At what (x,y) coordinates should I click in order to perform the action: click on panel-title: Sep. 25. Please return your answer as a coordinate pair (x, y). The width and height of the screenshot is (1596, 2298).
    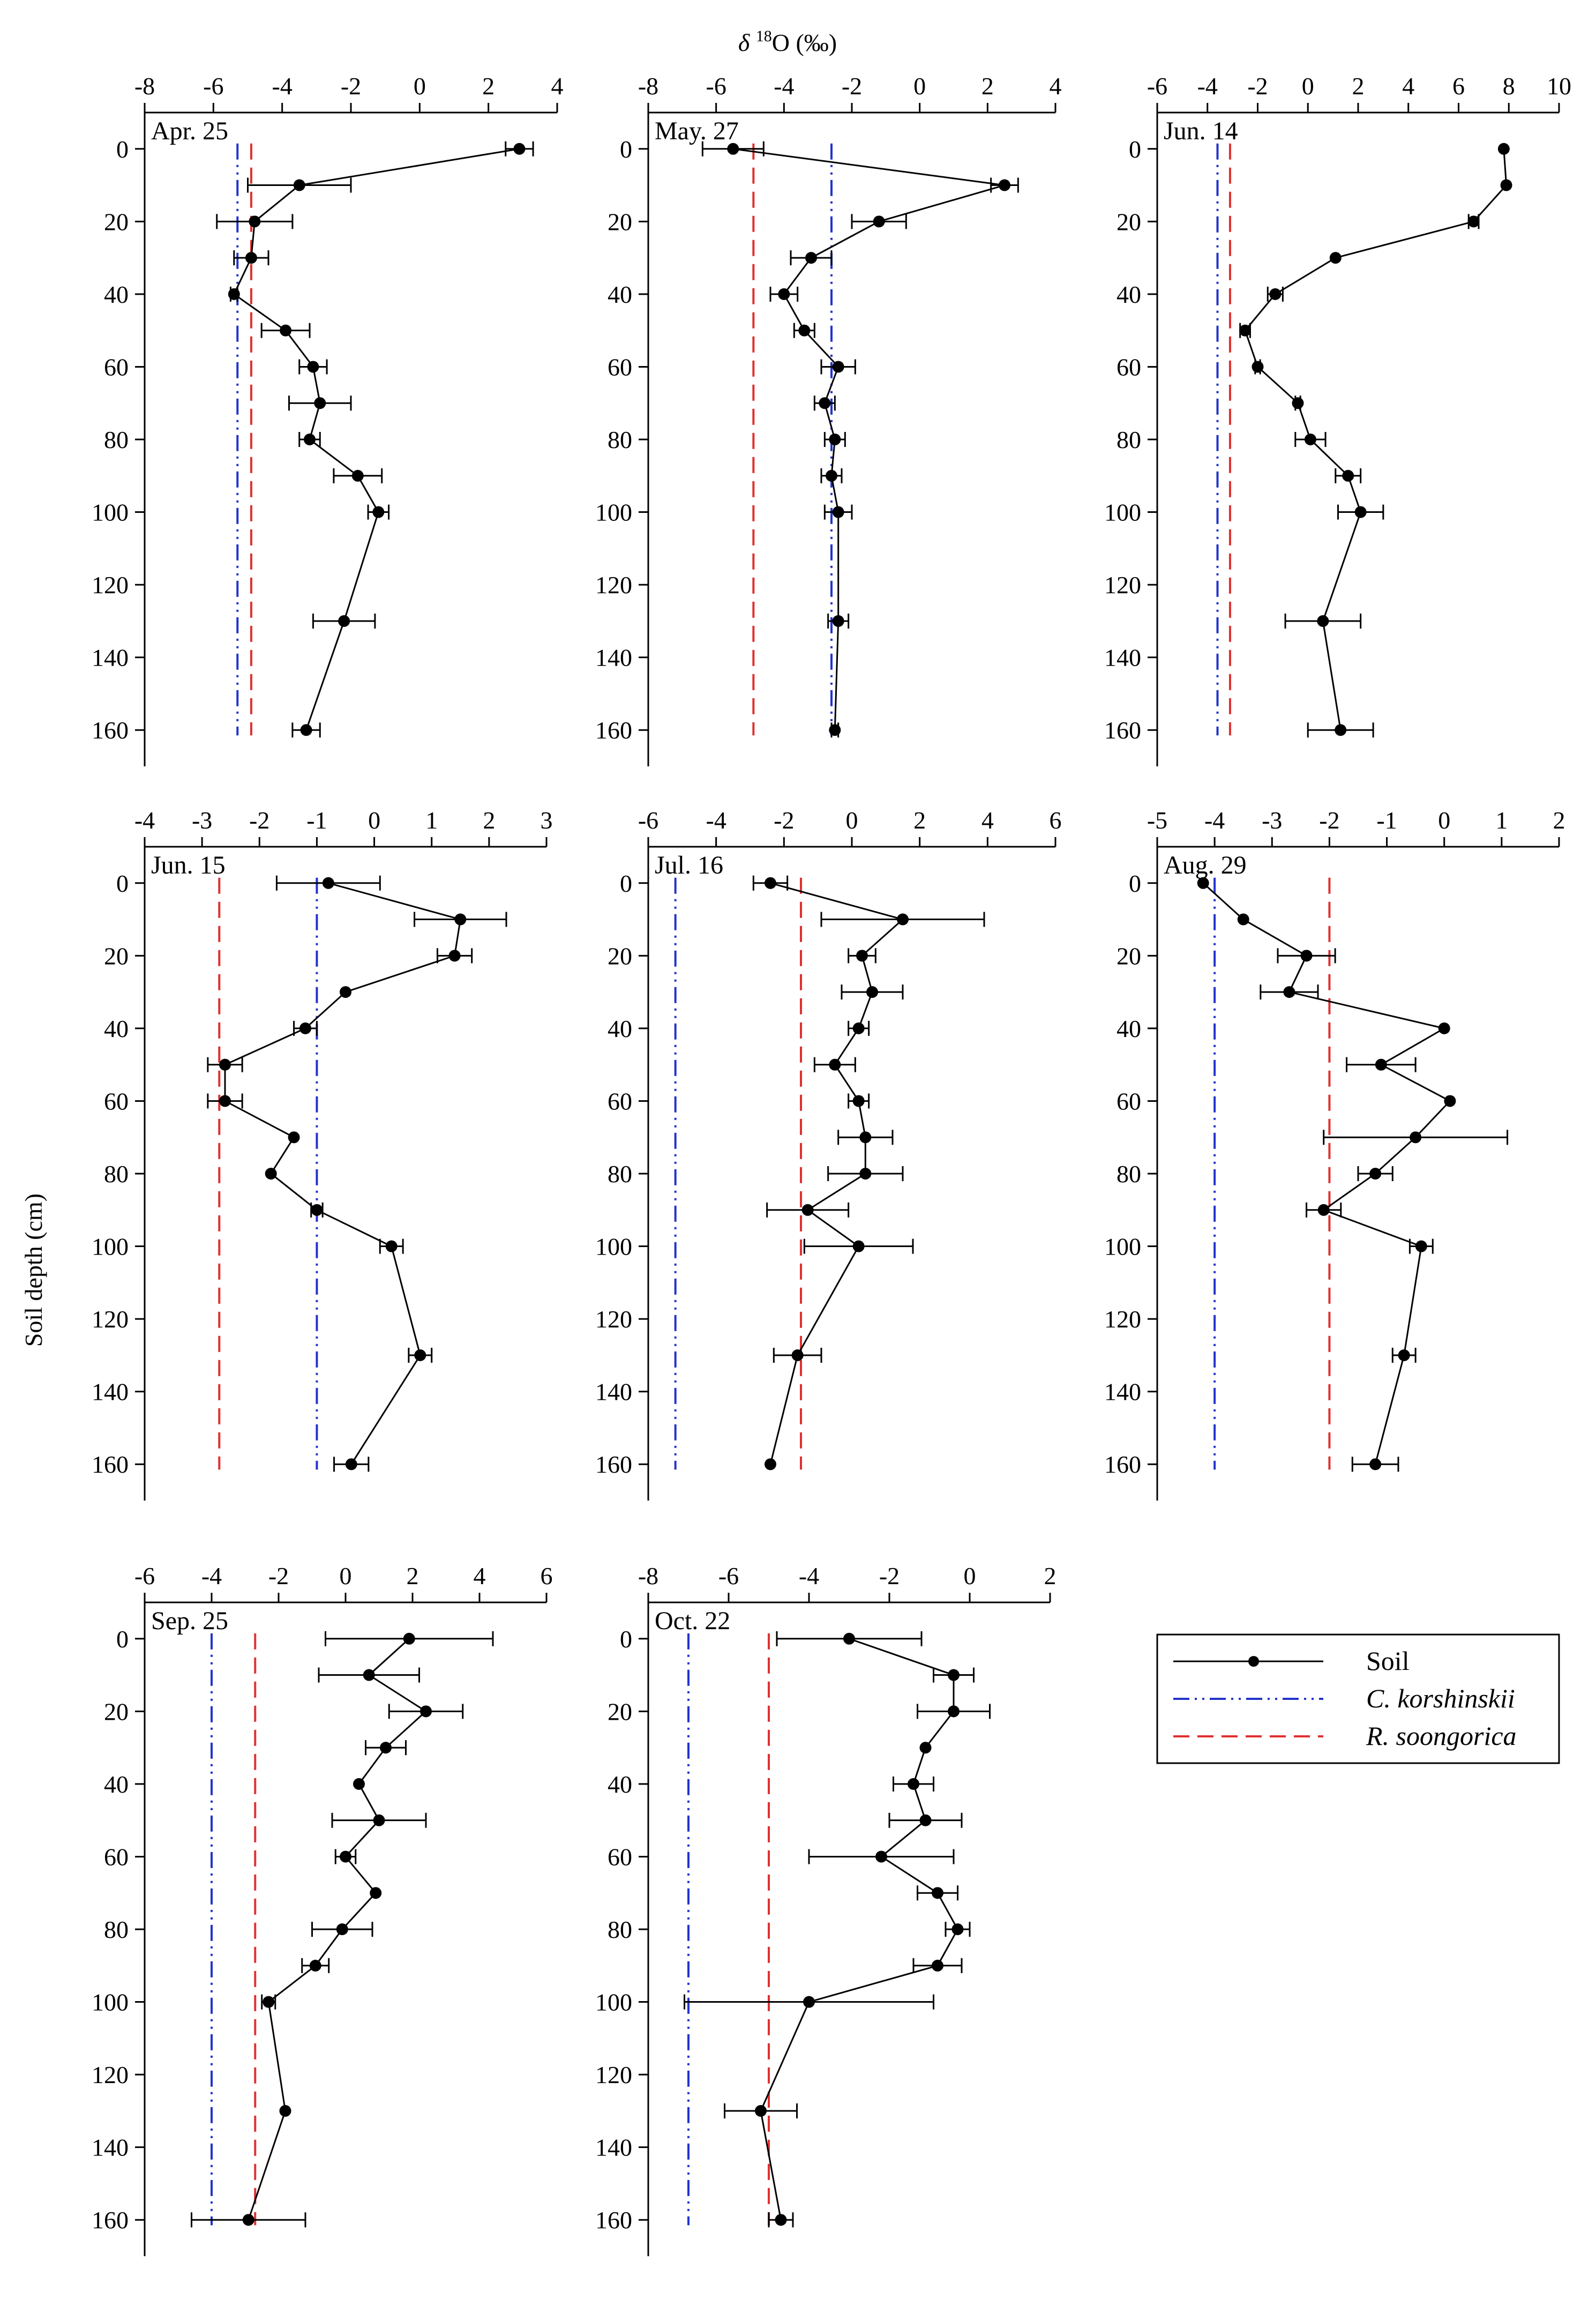
    Looking at the image, I should click on (190, 1621).